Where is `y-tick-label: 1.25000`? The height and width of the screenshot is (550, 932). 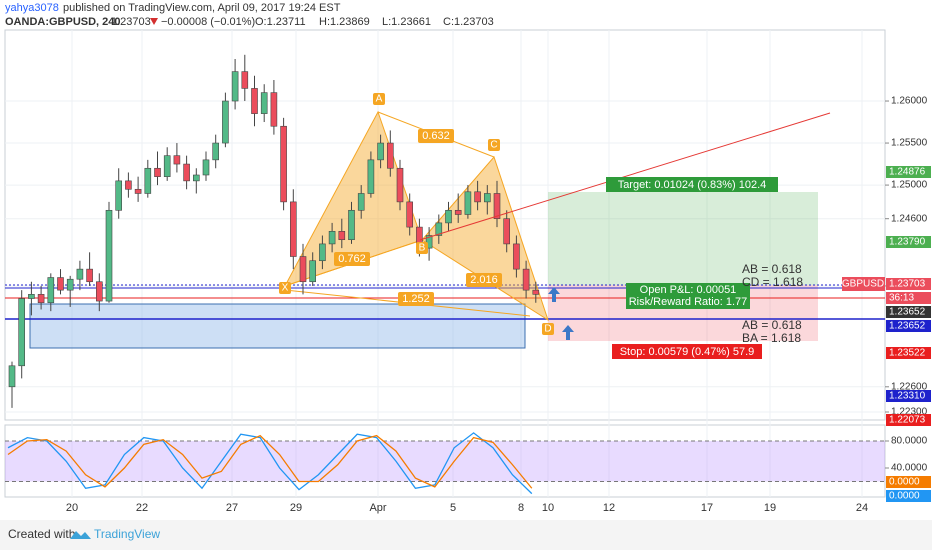
y-tick-label: 1.25000 is located at coordinates (909, 185).